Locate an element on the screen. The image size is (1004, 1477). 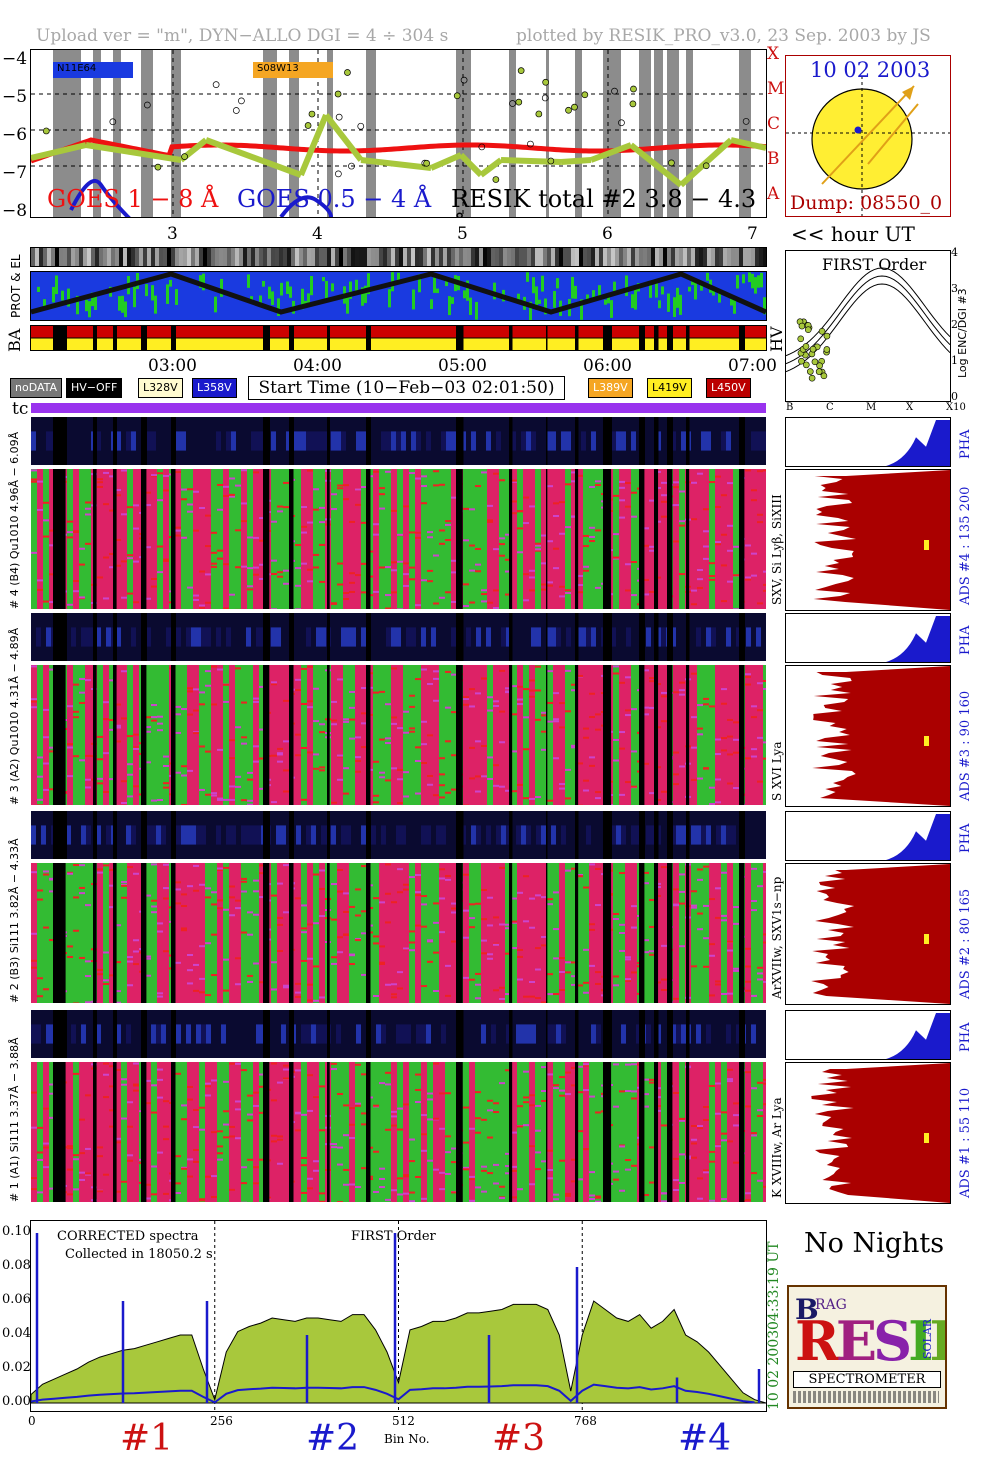
l450-tag: L450V is located at coordinates (728, 388).